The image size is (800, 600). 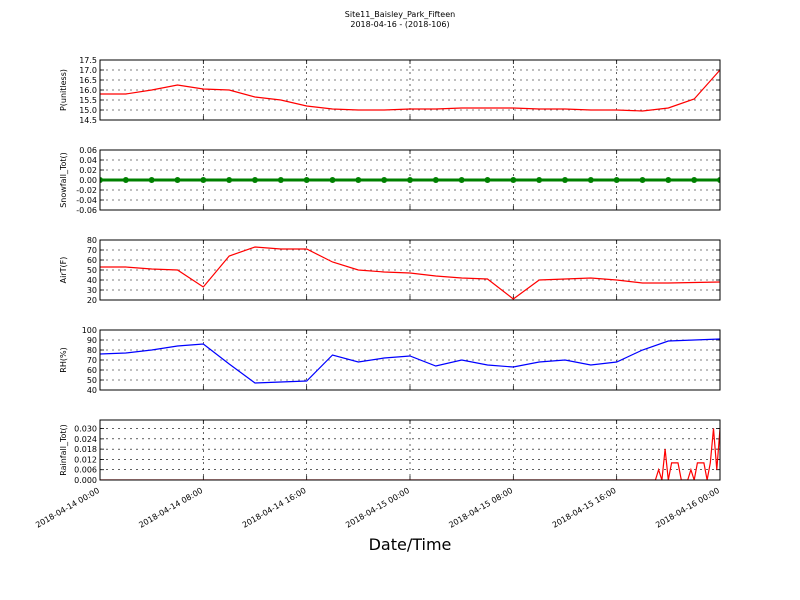 I want to click on y-tick-label: 16.5, so click(x=88, y=80).